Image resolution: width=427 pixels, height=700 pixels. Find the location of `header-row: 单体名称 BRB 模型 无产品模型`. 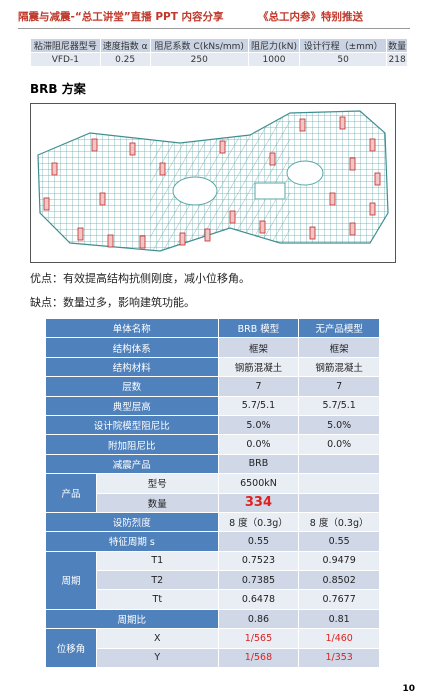

header-row: 单体名称 BRB 模型 无产品模型 is located at coordinates (212, 328).